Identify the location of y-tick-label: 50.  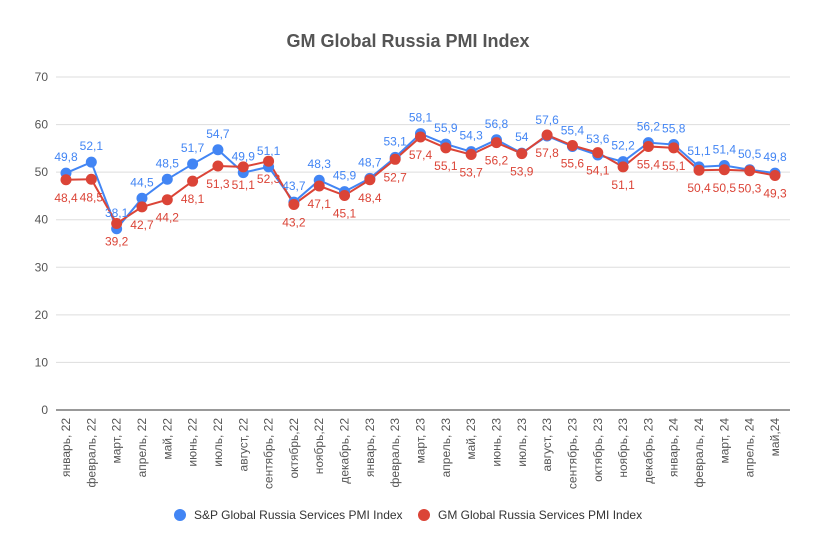
(42, 172).